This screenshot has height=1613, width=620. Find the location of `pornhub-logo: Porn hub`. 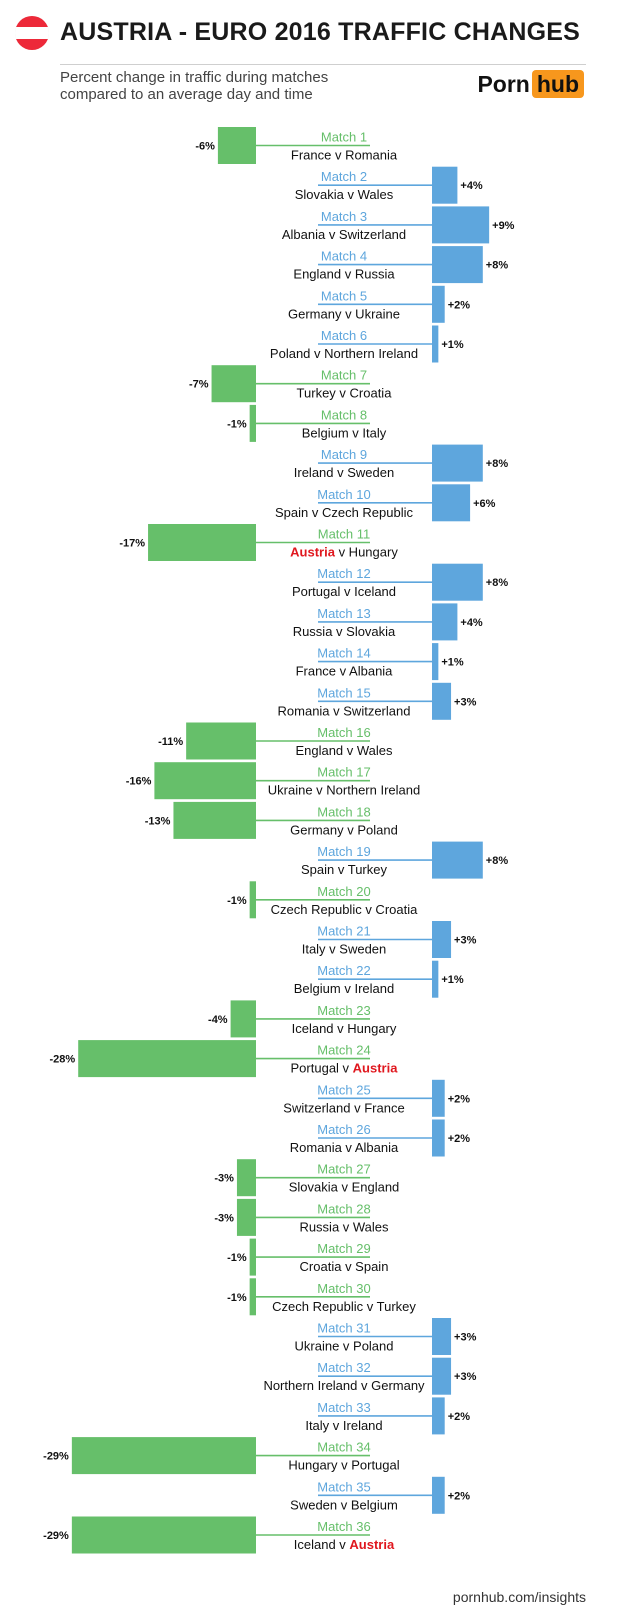

pornhub-logo: Porn hub is located at coordinates (530, 84).